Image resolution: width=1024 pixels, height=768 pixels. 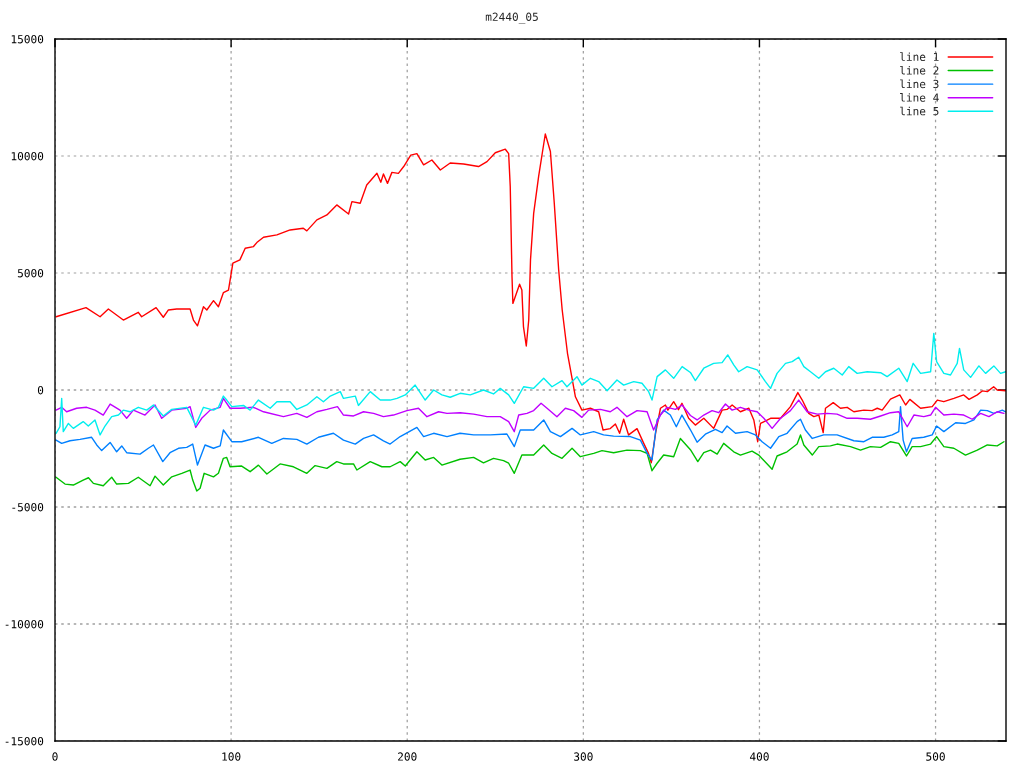 I want to click on y-tick-label: -5000, so click(x=28, y=507).